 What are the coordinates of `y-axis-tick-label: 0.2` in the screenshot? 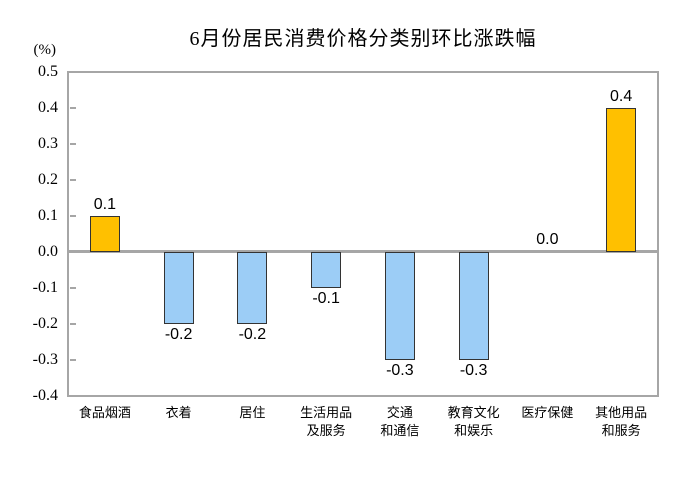 It's located at (48, 179).